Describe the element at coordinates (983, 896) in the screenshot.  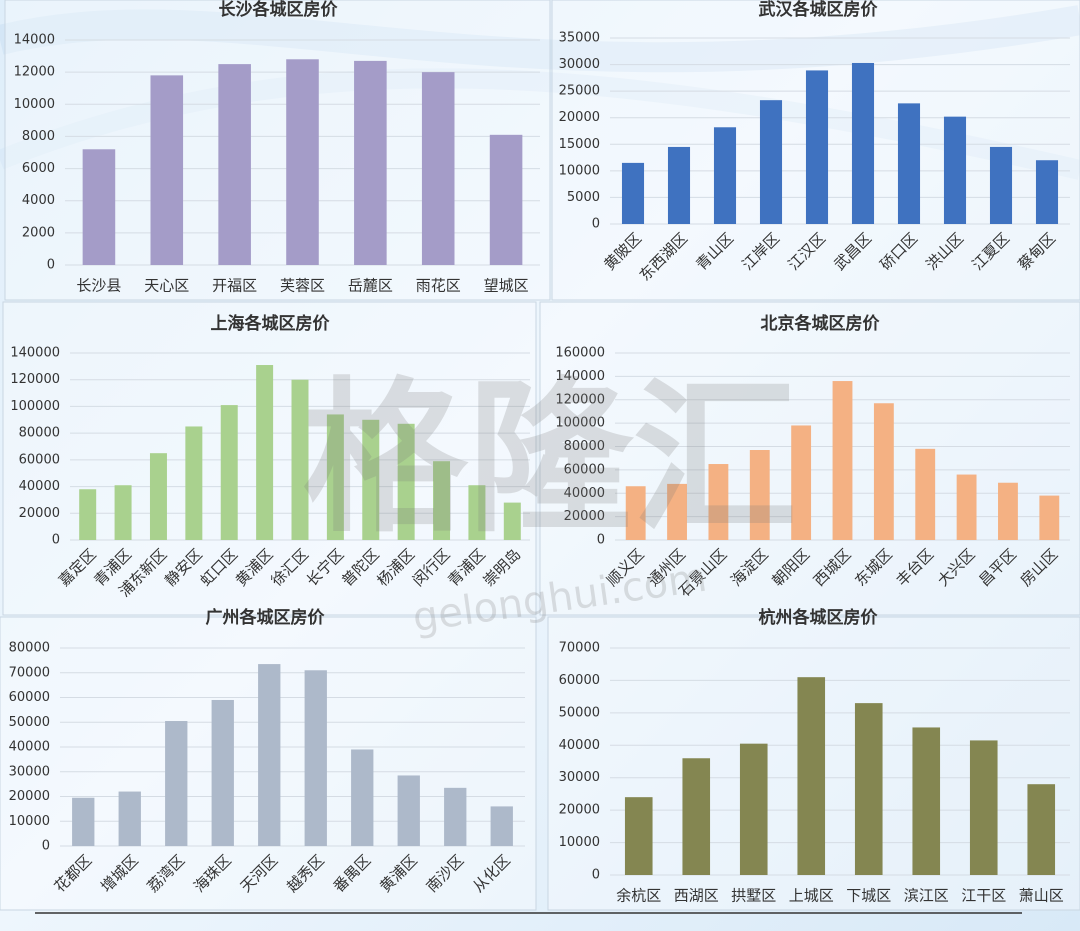
I see `x-tick-label: 江干区` at that location.